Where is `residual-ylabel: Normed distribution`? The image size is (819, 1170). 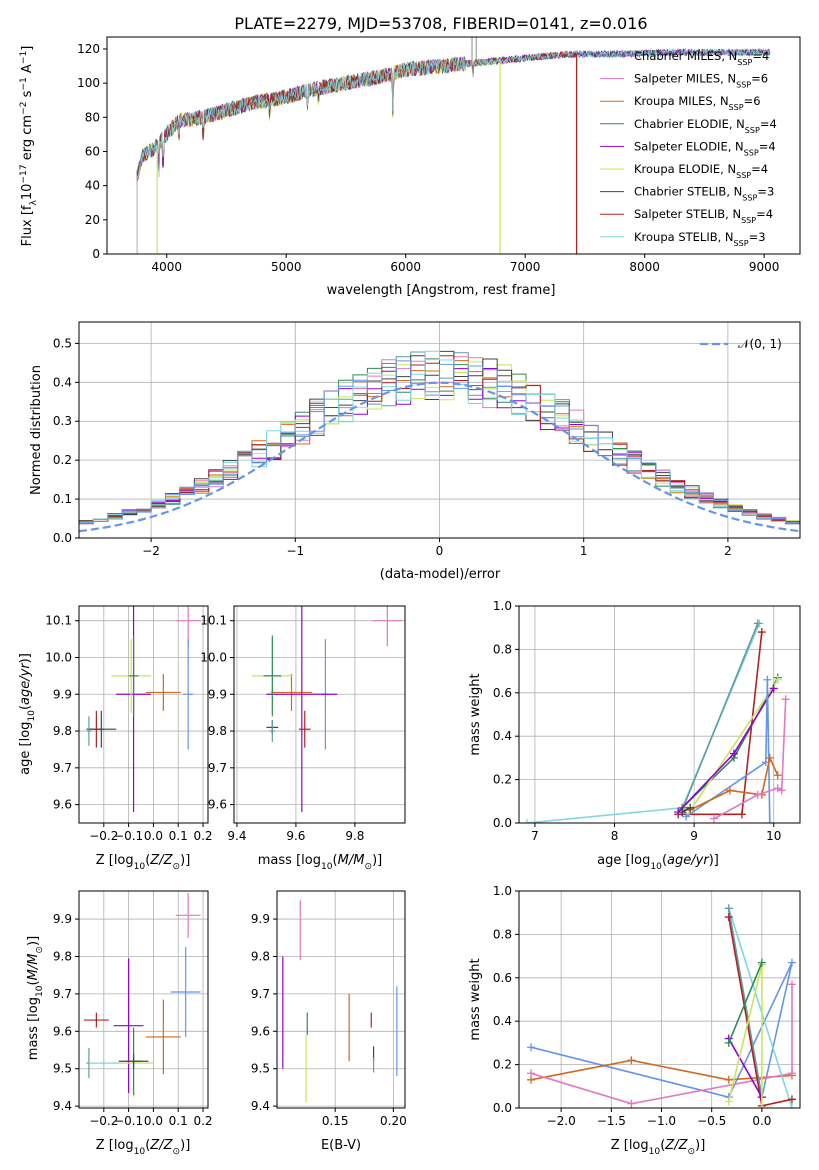 residual-ylabel: Normed distribution is located at coordinates (36, 430).